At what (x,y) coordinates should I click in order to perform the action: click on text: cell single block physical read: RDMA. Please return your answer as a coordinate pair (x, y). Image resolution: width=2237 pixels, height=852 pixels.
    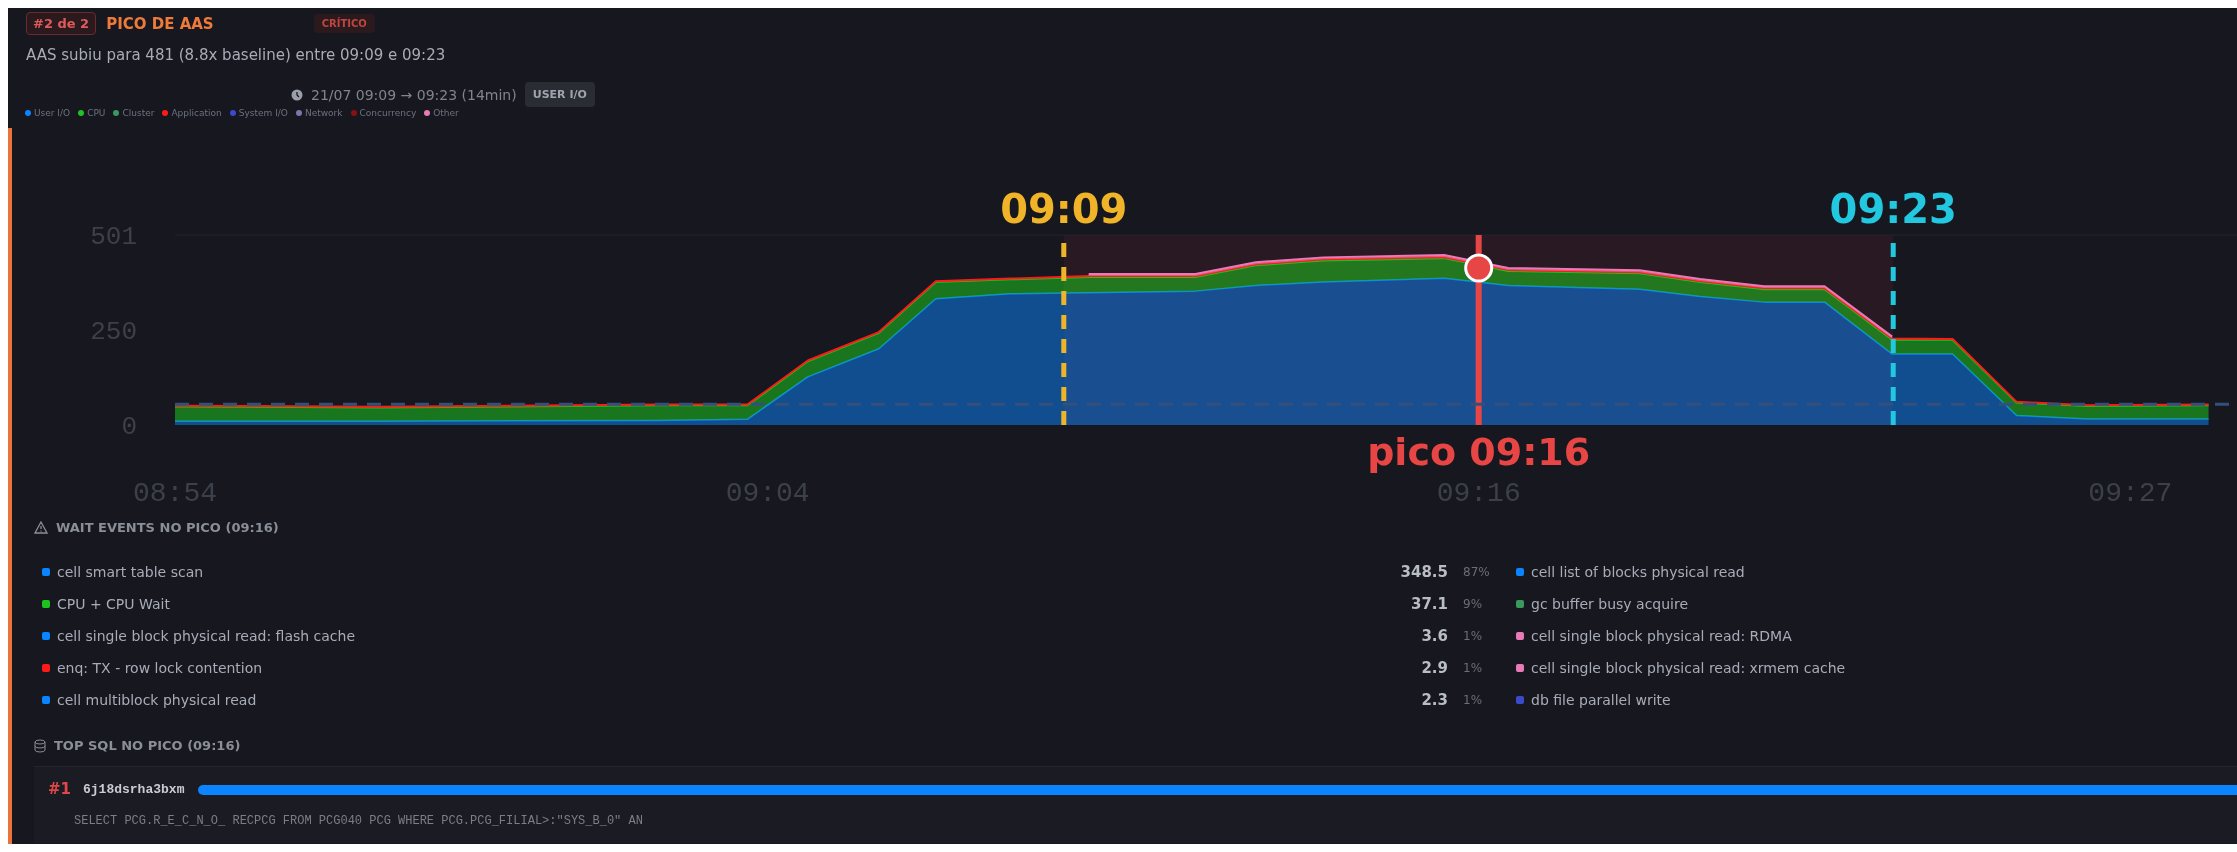
    Looking at the image, I should click on (1661, 636).